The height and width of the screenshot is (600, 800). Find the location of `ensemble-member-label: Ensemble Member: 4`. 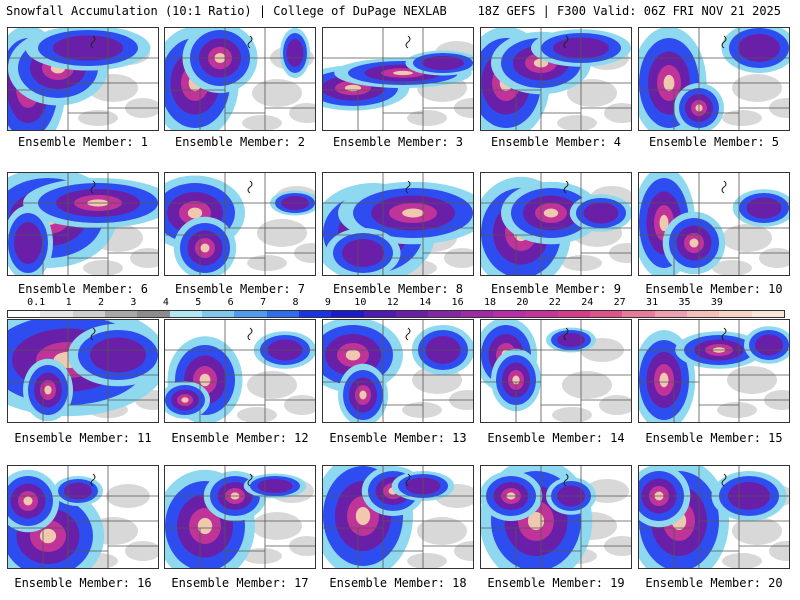

ensemble-member-label: Ensemble Member: 4 is located at coordinates (556, 142).